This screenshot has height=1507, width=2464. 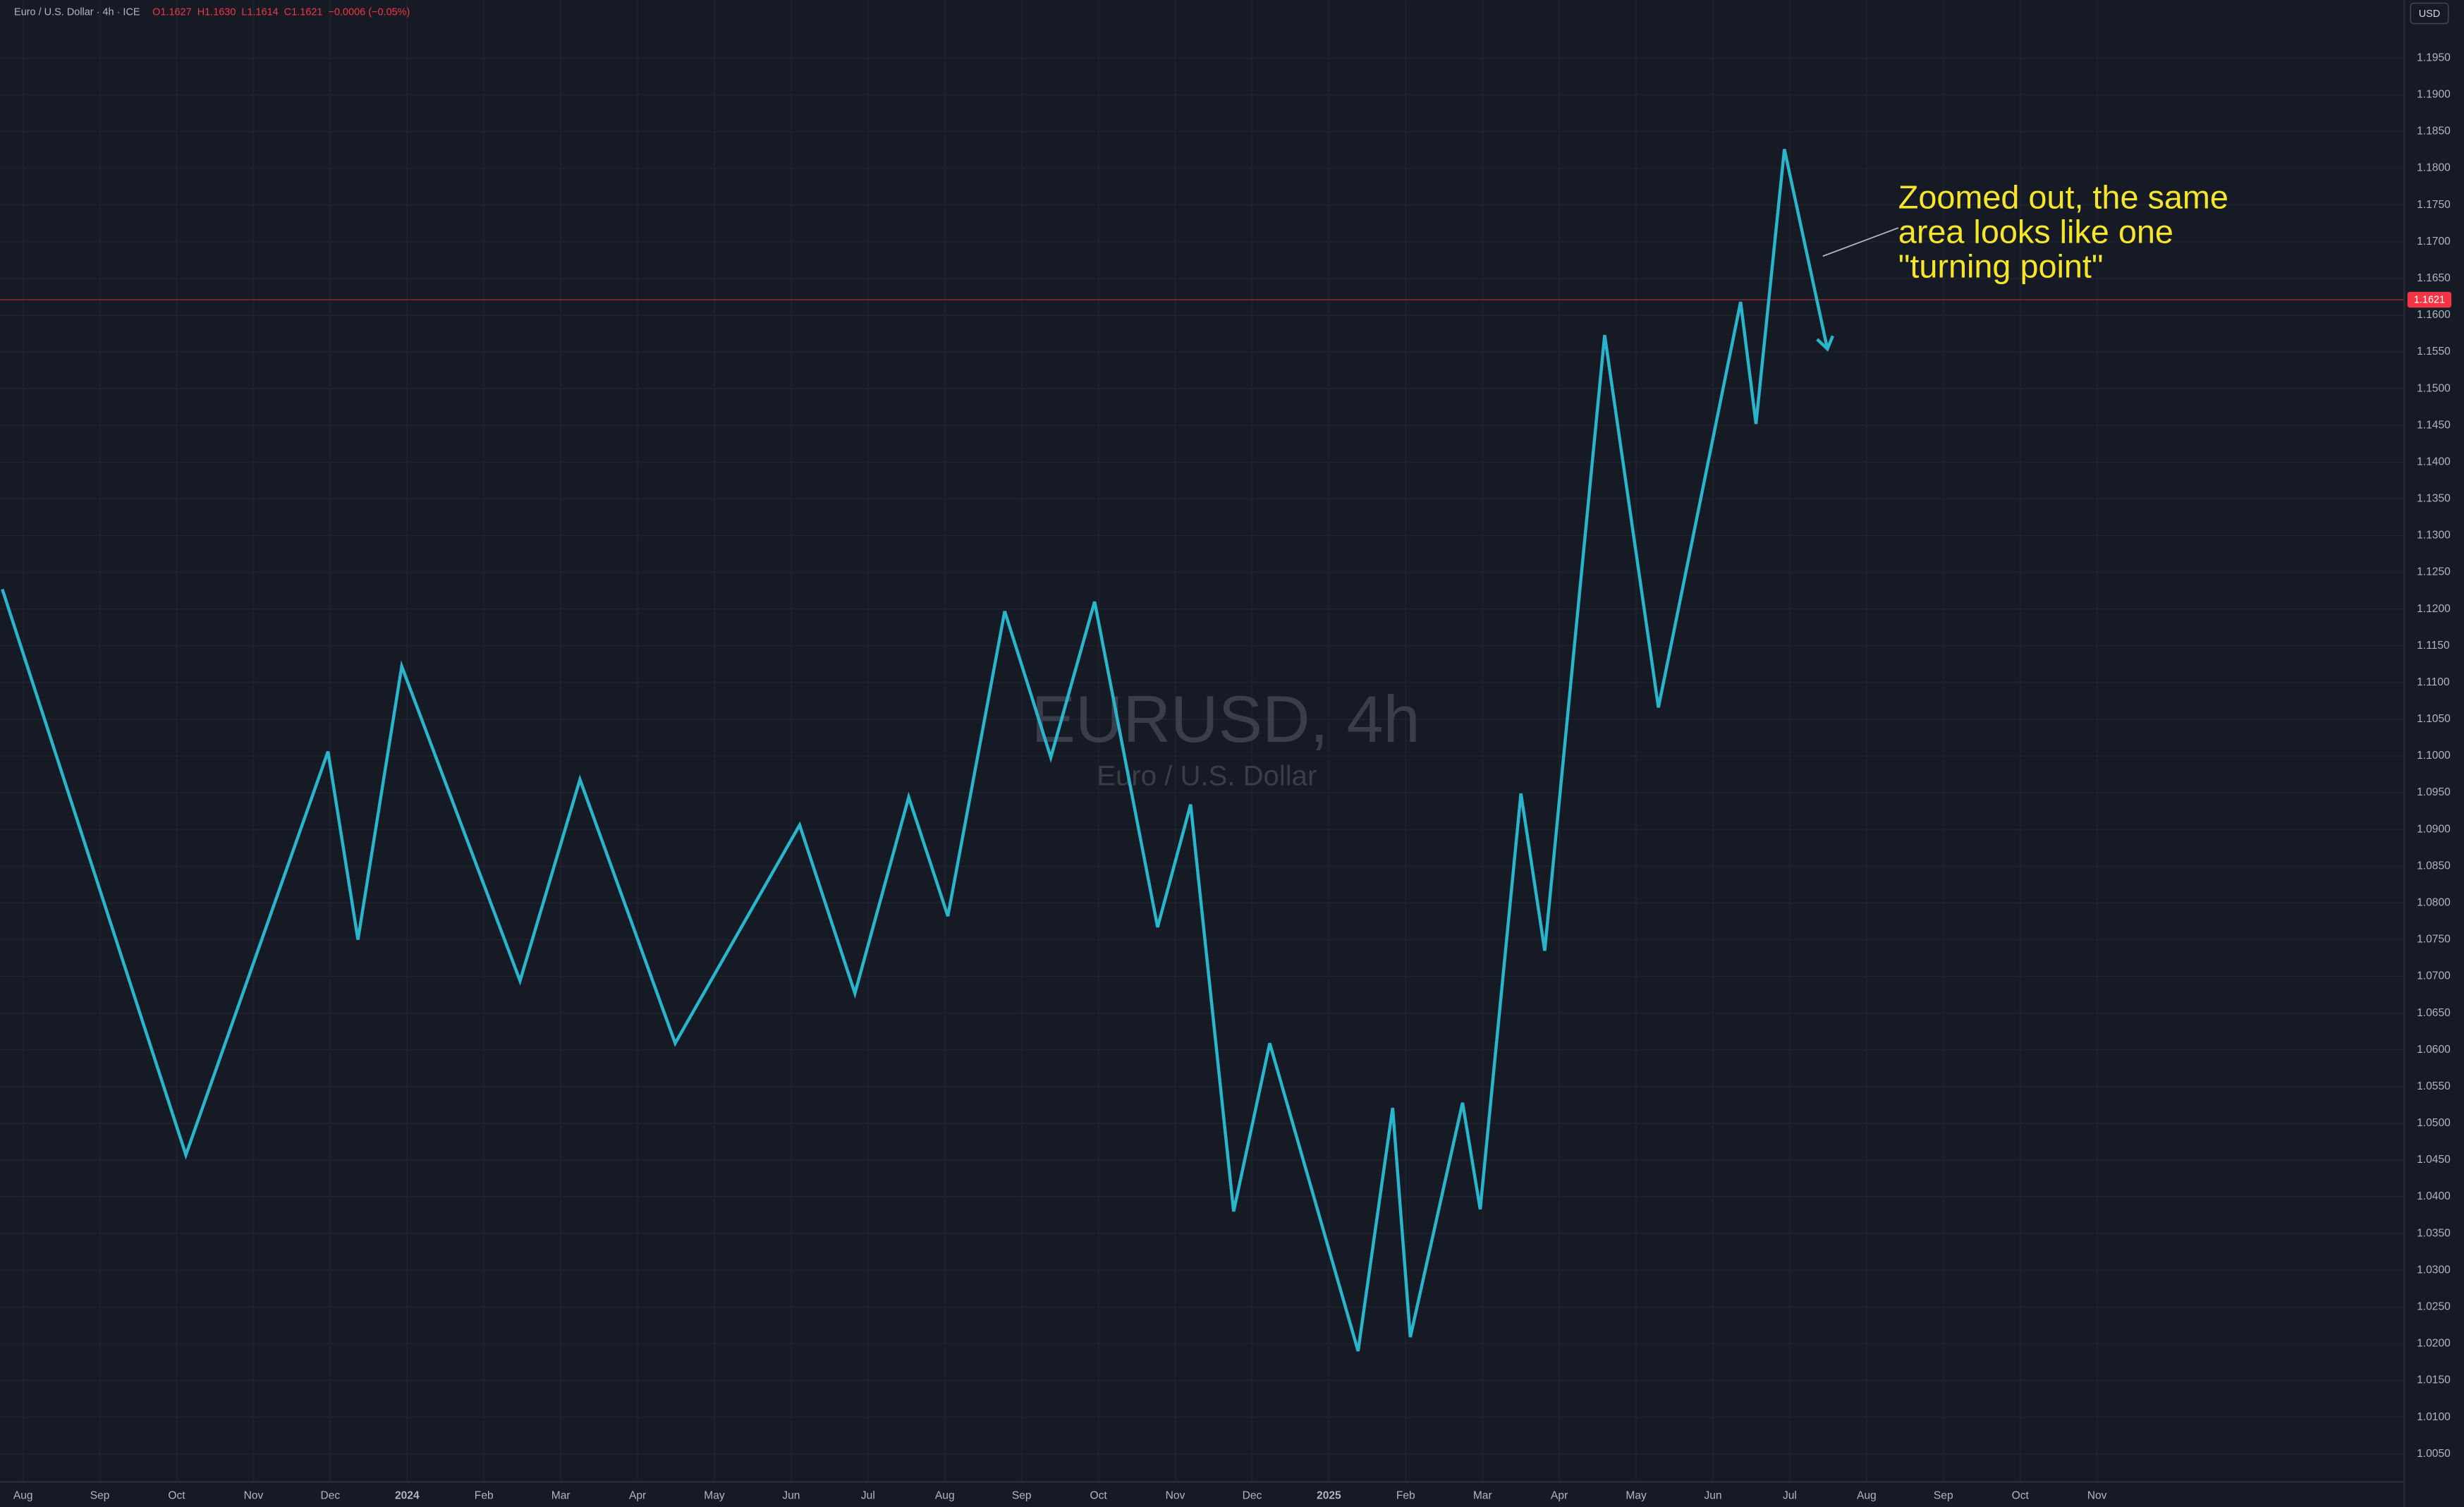 What do you see at coordinates (2434, 572) in the screenshot?
I see `y-tick-label: 1.1250` at bounding box center [2434, 572].